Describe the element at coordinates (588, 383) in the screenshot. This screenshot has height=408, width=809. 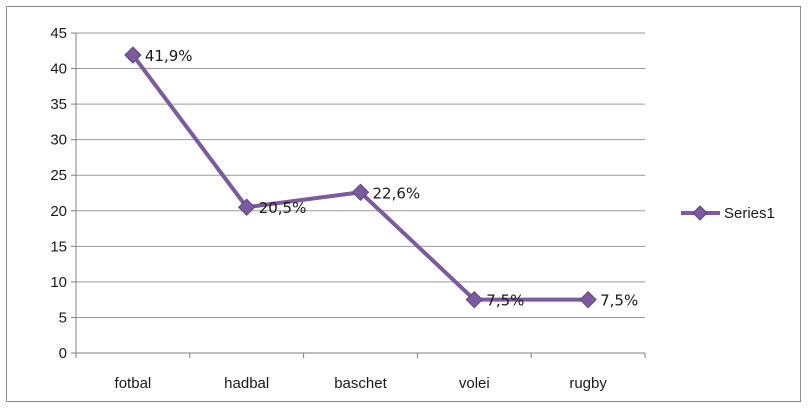
I see `x-tick-label-rugby: rugby` at that location.